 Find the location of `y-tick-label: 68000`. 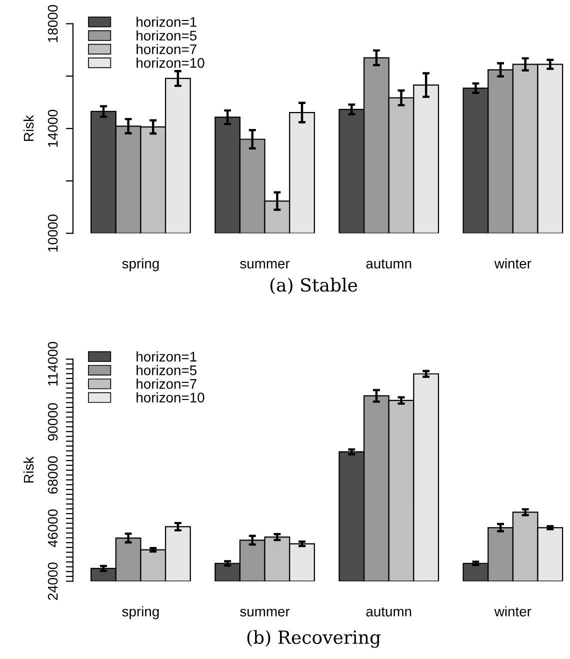

y-tick-label: 68000 is located at coordinates (53, 475).